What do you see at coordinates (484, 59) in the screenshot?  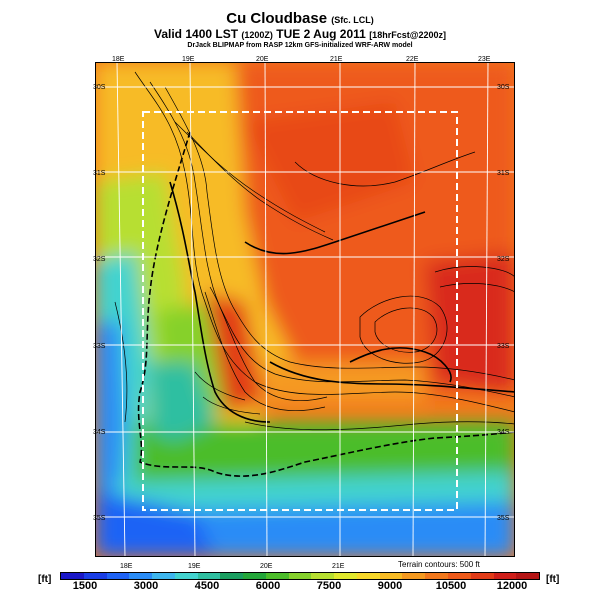 I see `lon-label: 23E` at bounding box center [484, 59].